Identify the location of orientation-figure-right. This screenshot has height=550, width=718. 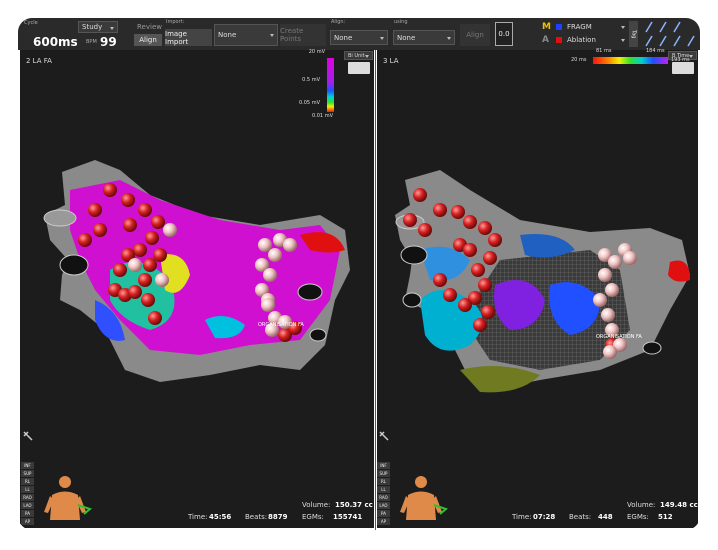
(424, 498).